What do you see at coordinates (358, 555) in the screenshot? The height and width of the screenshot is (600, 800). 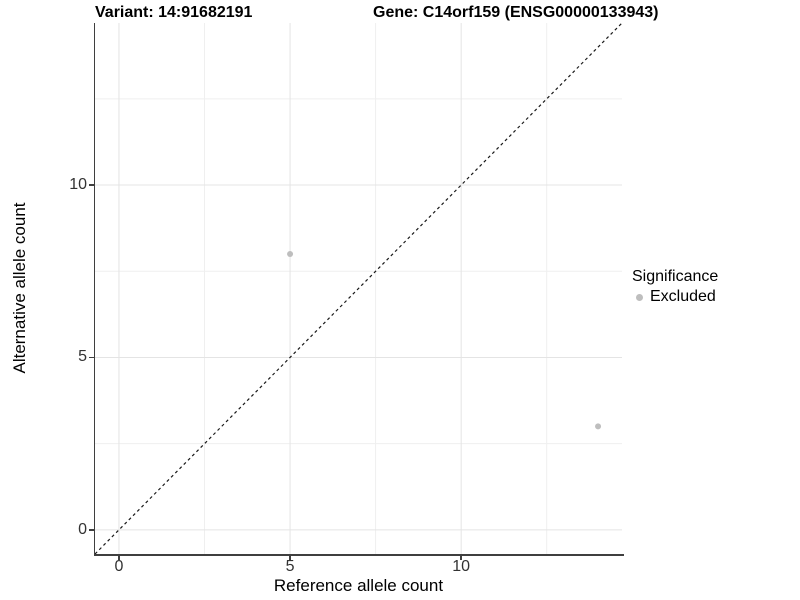 I see `x-axis-line` at bounding box center [358, 555].